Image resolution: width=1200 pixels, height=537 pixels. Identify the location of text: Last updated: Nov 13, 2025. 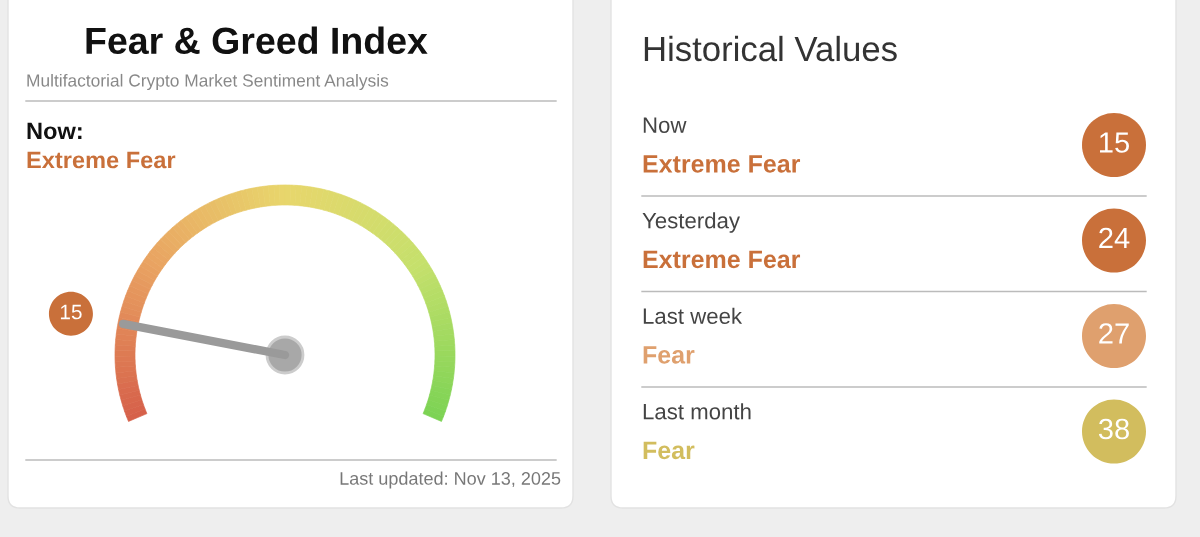
(450, 480).